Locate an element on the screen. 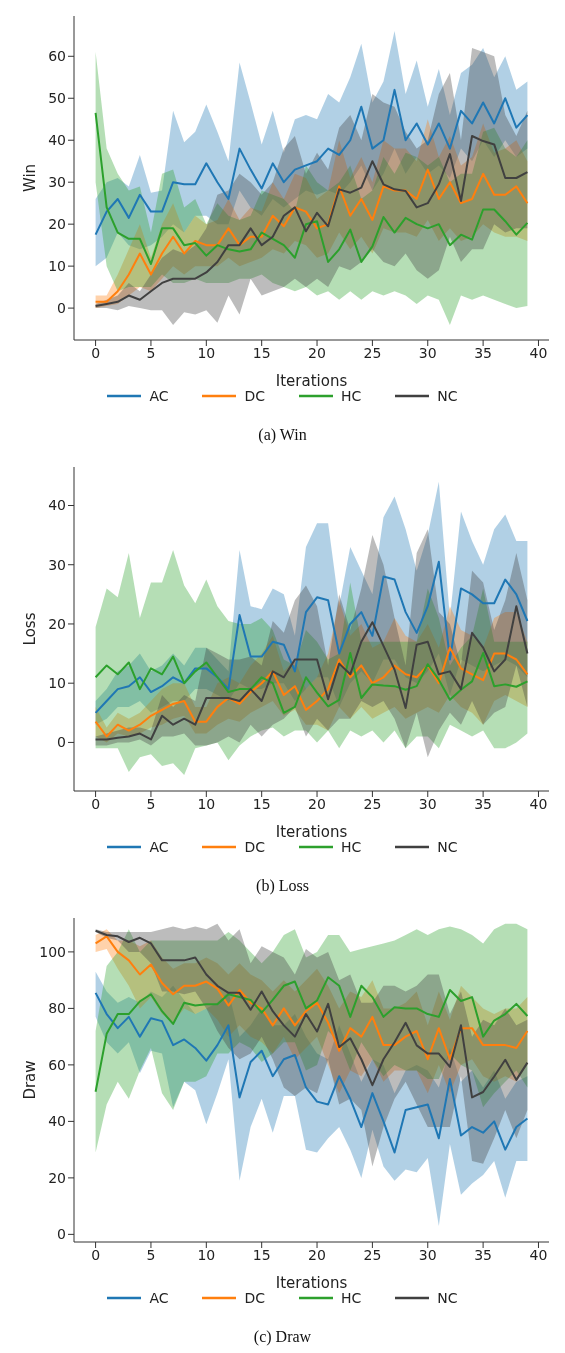  y-axis-title: Win is located at coordinates (30, 178).